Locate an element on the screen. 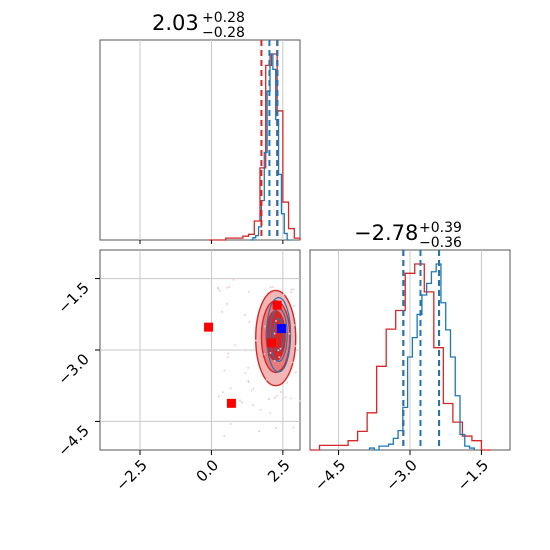 Image resolution: width=550 pixels, height=550 pixels. title-param1: 2.03 +0.28 −0.28 is located at coordinates (198, 25).